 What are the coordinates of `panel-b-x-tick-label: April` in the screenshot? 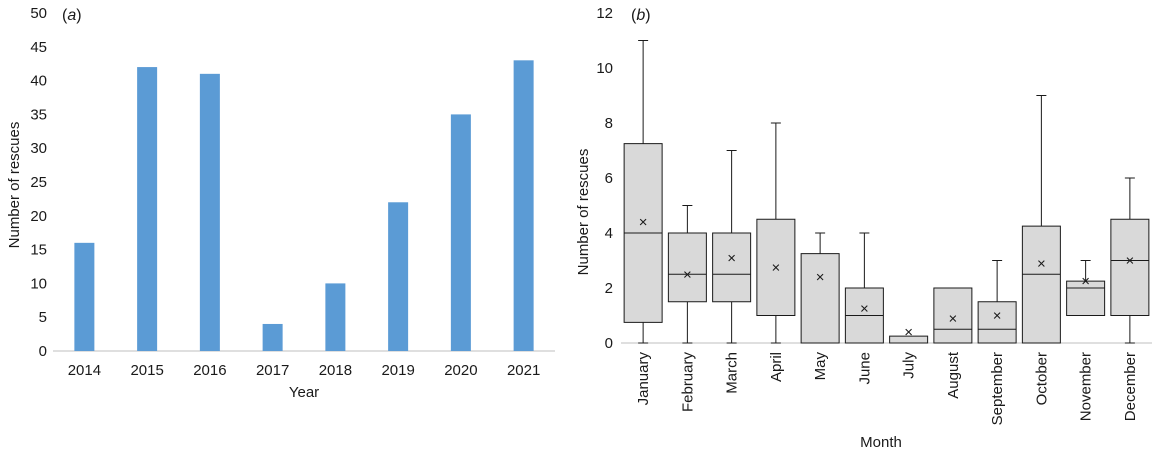 It's located at (776, 367).